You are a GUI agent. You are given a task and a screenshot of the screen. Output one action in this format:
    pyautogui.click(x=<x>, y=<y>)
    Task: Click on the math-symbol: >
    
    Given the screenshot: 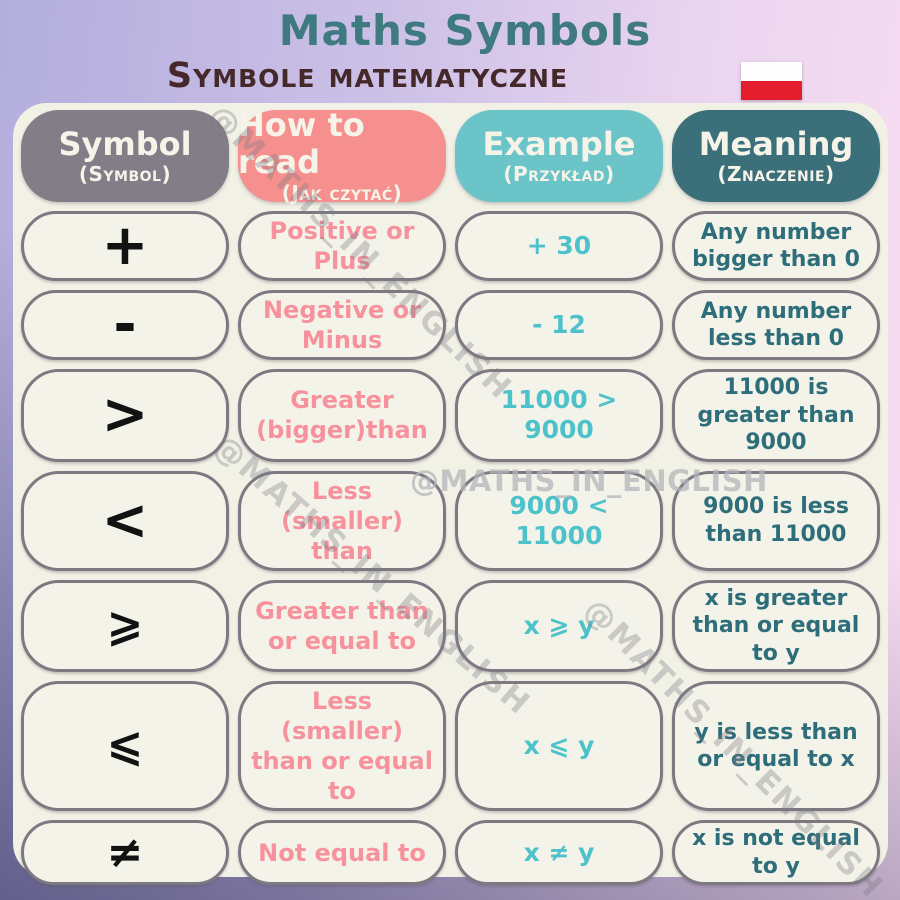 What is the action you would take?
    pyautogui.click(x=125, y=415)
    